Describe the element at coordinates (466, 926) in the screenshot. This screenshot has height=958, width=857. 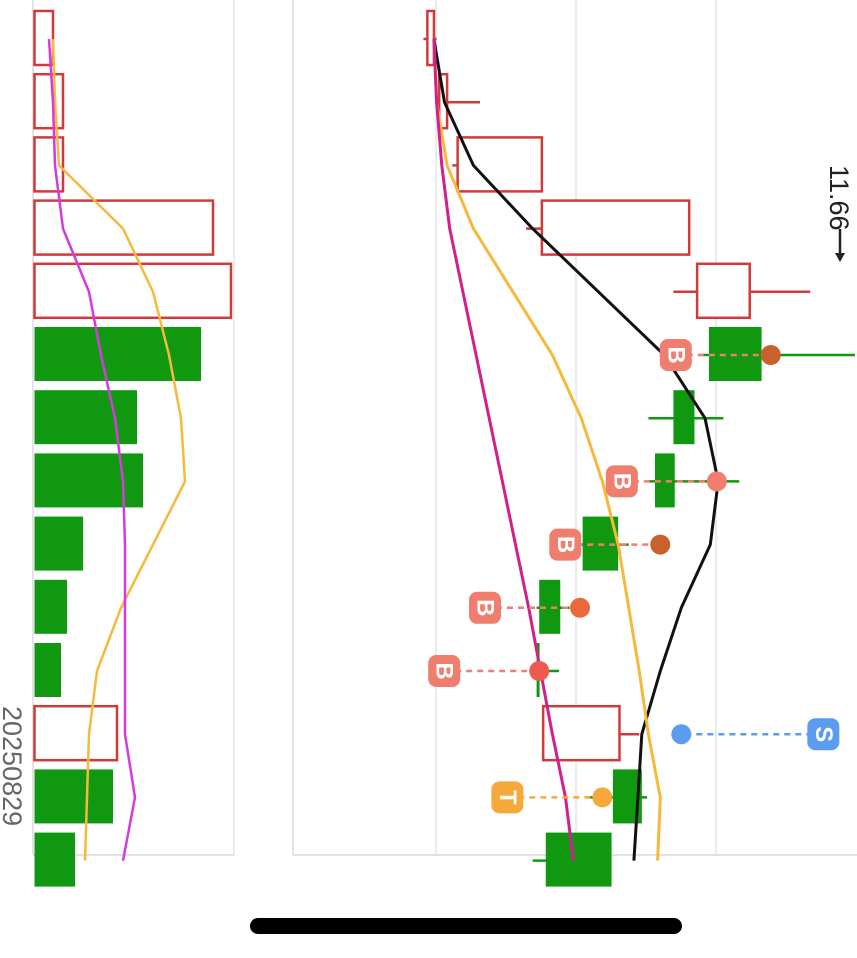
I see `home-indicator` at that location.